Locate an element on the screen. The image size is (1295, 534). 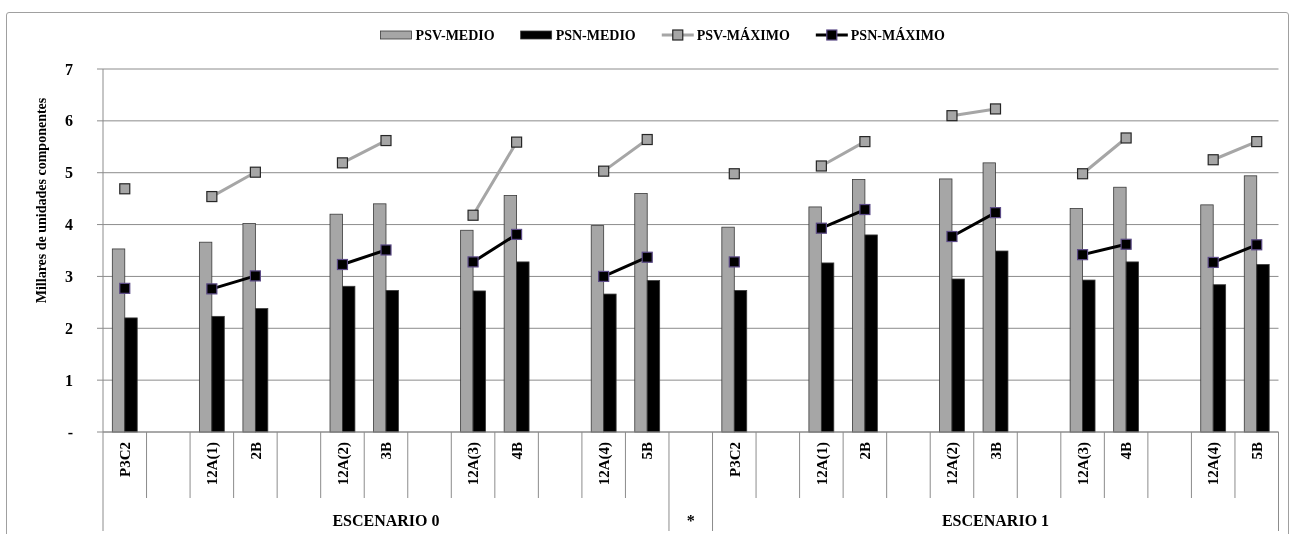
legend-label: PSV-MÁXIMO is located at coordinates (743, 34).